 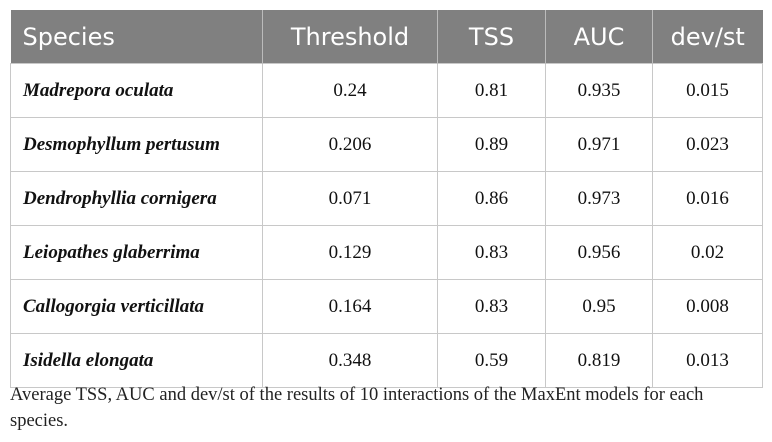 I want to click on value-cell: 0.015, so click(x=707, y=90).